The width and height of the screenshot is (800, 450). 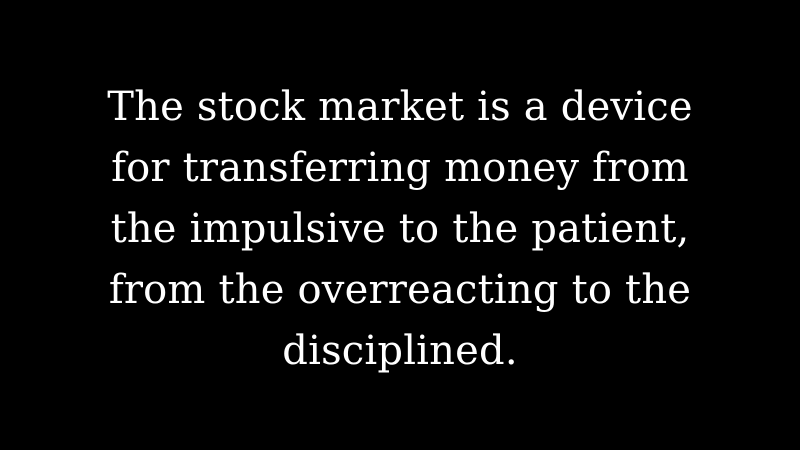 What do you see at coordinates (400, 106) in the screenshot?
I see `quote-line-1: The stock market is a device` at bounding box center [400, 106].